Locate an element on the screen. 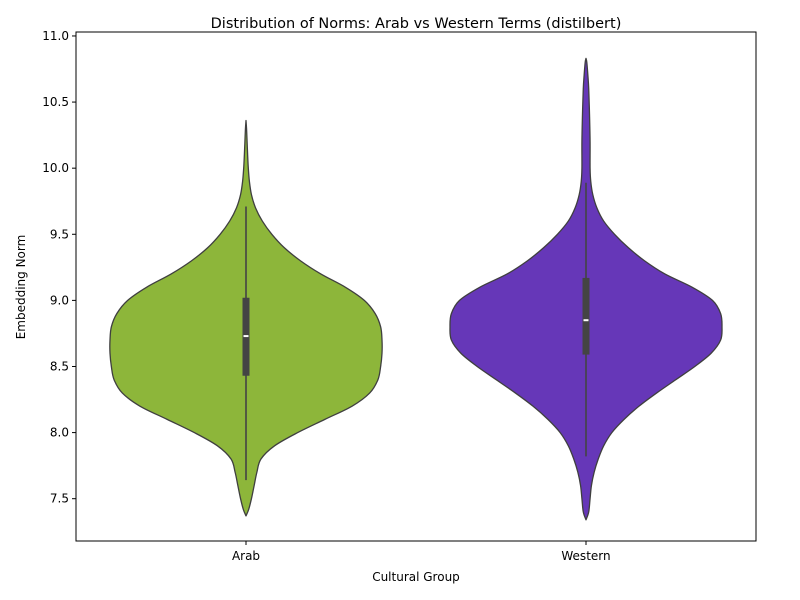 The height and width of the screenshot is (600, 800). y-tick-label: 9.5 is located at coordinates (59, 234).